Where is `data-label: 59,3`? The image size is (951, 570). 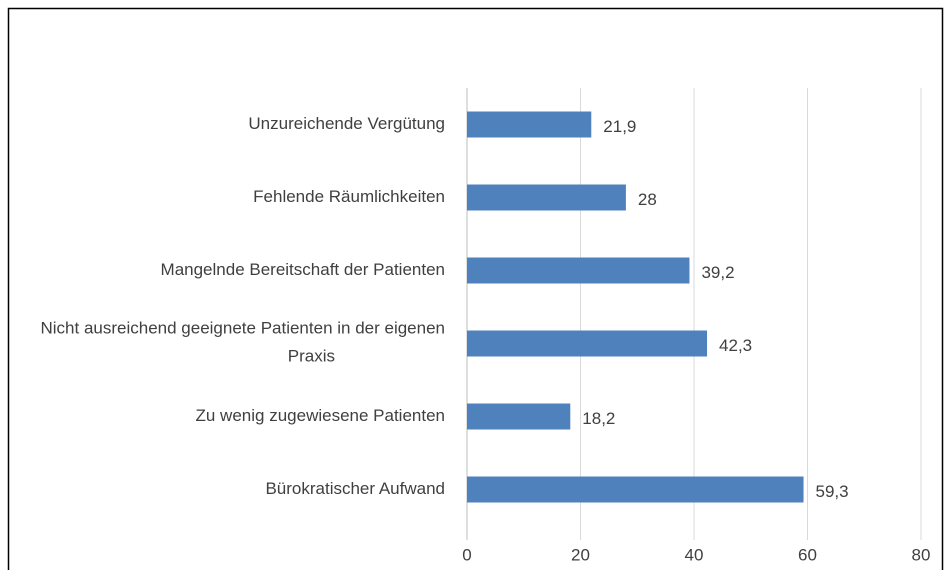
data-label: 59,3 is located at coordinates (832, 491).